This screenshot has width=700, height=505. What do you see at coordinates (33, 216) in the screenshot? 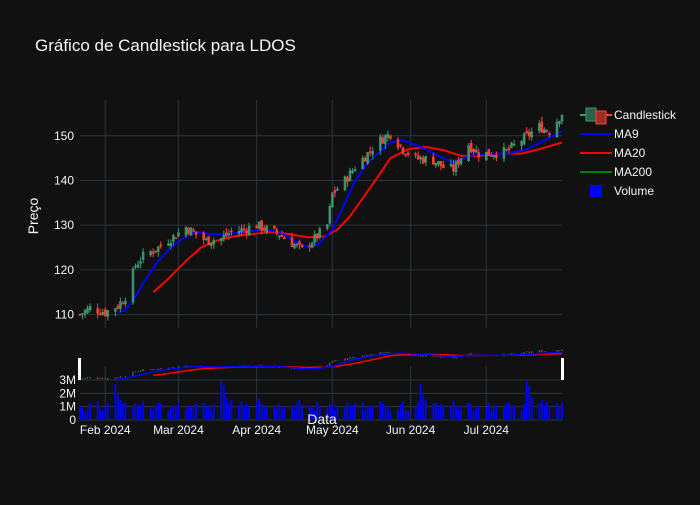
I see `y-axis-label: Preço` at bounding box center [33, 216].